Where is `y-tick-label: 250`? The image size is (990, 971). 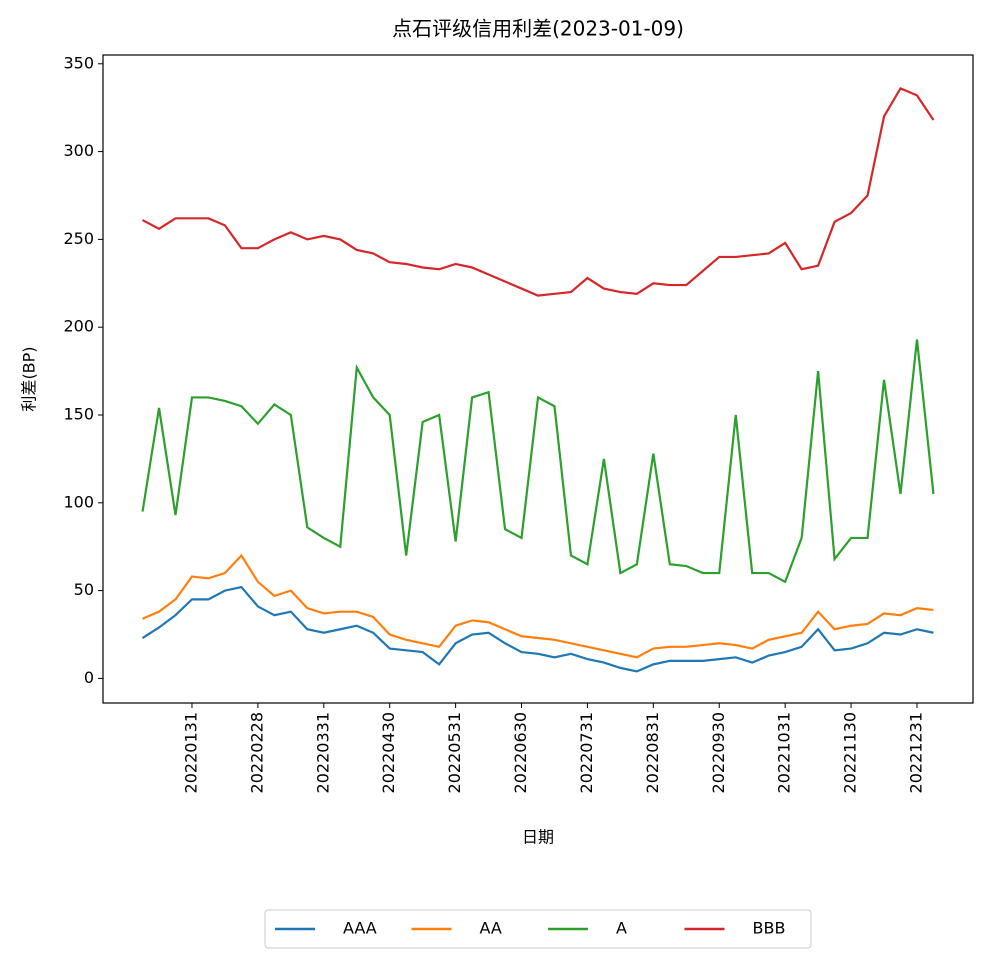
y-tick-label: 250 is located at coordinates (78, 238).